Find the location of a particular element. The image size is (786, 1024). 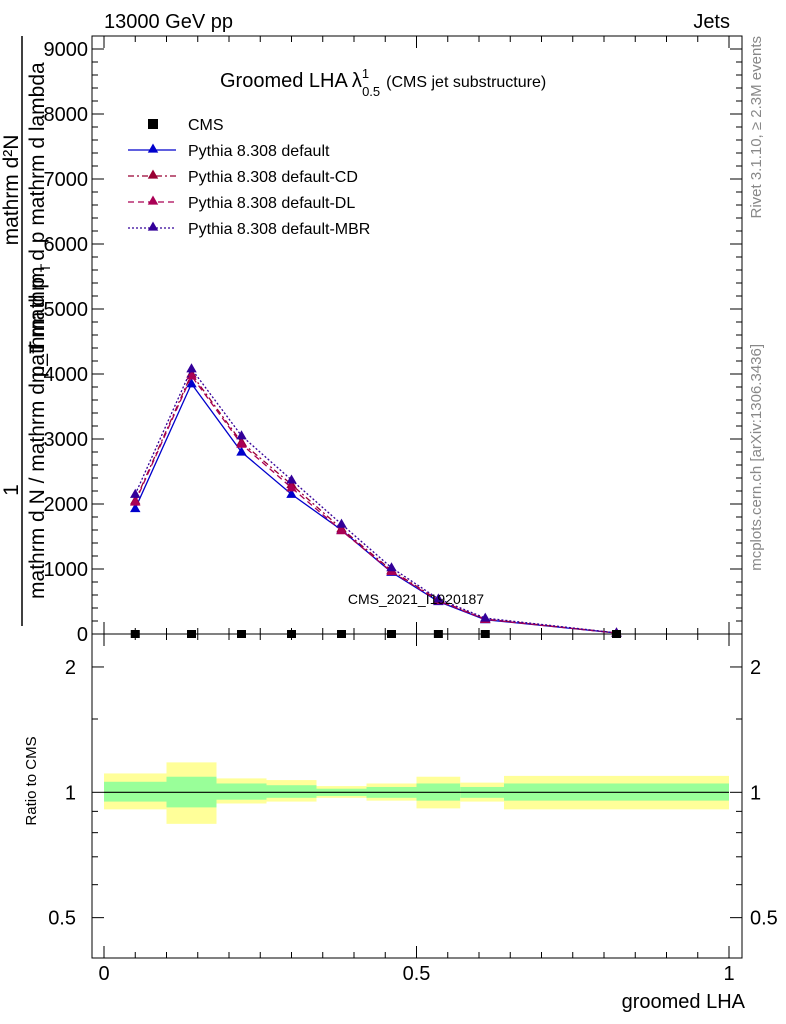

legend-label-0: CMS is located at coordinates (206, 125).